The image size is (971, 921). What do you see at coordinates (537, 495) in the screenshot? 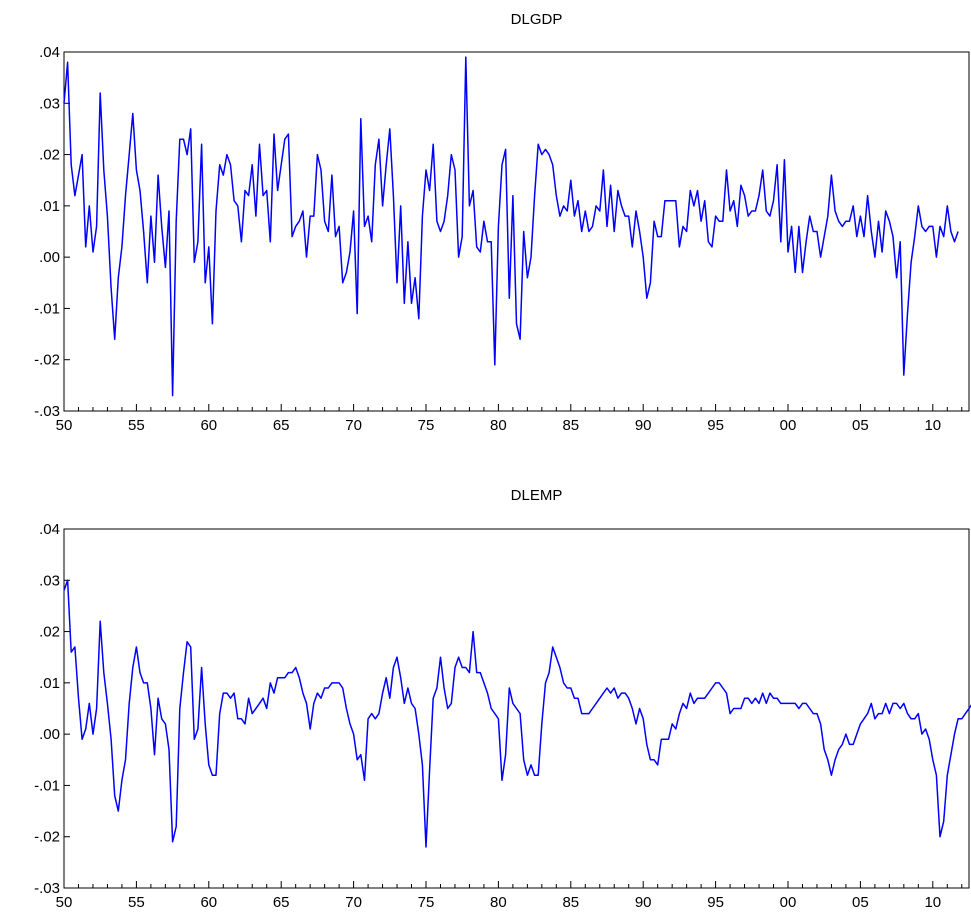
I see `chart-title: DLEMP` at bounding box center [537, 495].